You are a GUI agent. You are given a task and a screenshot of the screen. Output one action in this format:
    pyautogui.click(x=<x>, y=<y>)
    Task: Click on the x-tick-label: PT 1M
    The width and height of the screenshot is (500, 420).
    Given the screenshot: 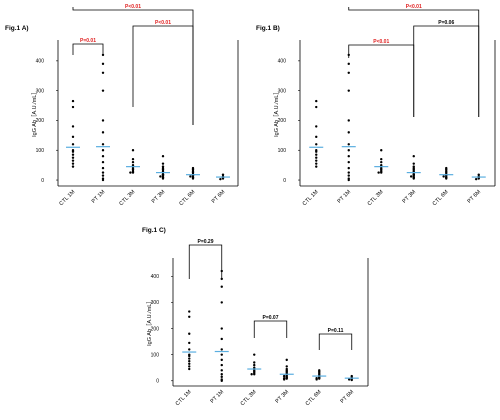 What is the action you would take?
    pyautogui.click(x=99, y=197)
    